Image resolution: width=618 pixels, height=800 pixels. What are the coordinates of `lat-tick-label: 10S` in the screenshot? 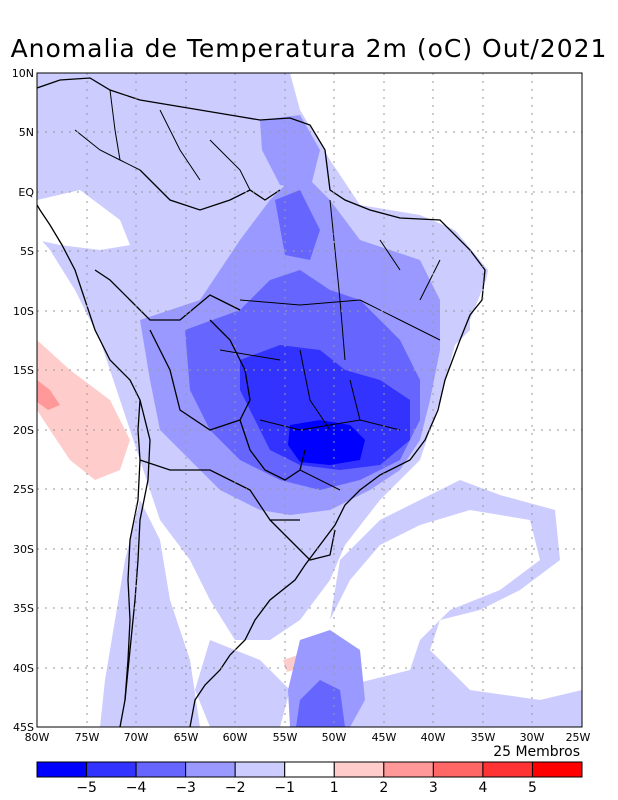 It's located at (23, 311).